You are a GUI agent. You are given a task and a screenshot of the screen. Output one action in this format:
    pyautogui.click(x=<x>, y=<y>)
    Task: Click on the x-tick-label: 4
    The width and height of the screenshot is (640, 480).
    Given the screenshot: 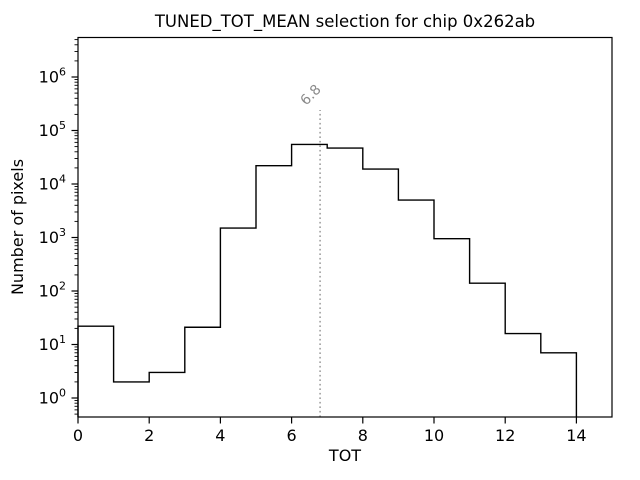 What is the action you would take?
    pyautogui.click(x=220, y=435)
    